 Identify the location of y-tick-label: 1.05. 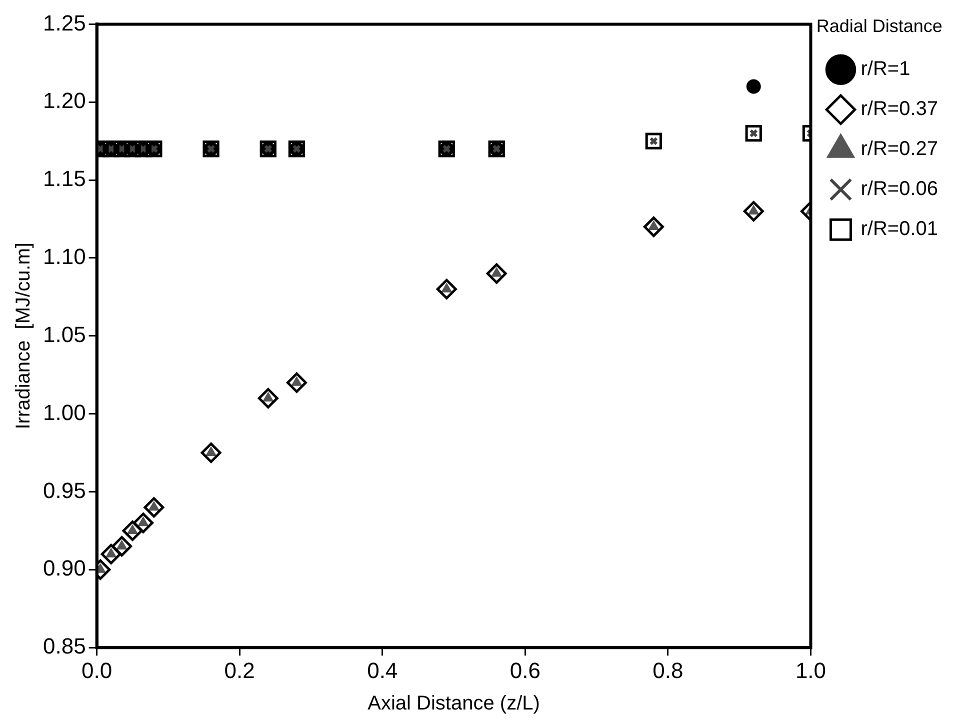
(64, 334).